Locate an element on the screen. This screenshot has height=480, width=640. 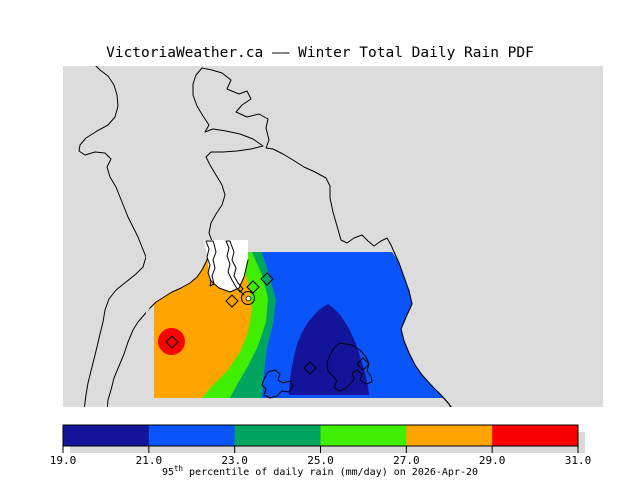
station-markers is located at coordinates (267, 323).